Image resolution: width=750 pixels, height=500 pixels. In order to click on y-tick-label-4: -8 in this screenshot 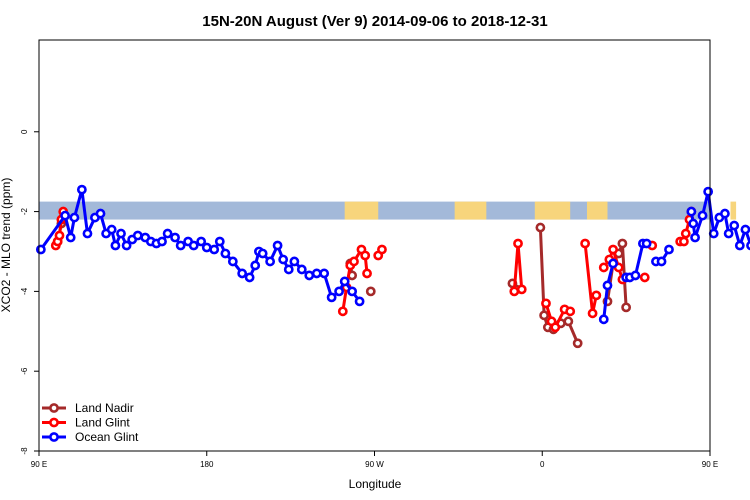, I will do `click(24, 451)`.